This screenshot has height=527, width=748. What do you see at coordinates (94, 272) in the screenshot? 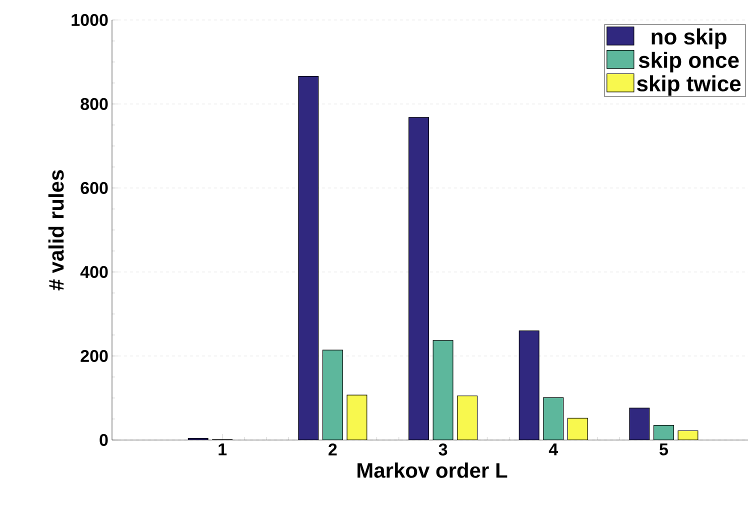
I see `y-tick-label: 400` at bounding box center [94, 272].